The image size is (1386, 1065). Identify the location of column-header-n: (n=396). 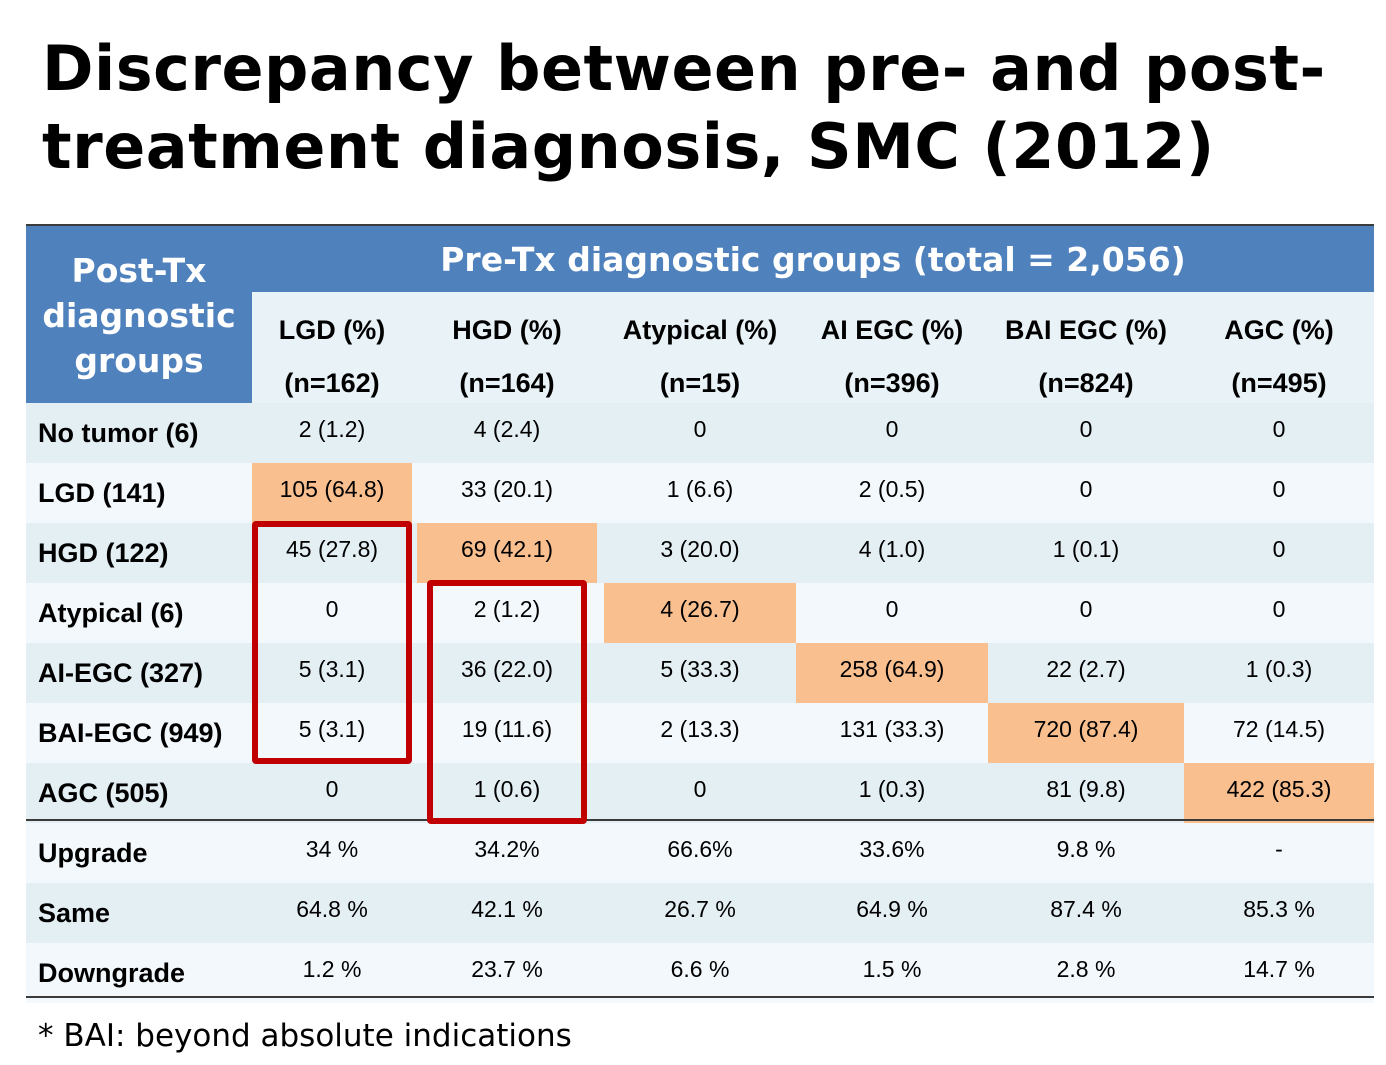
(892, 383).